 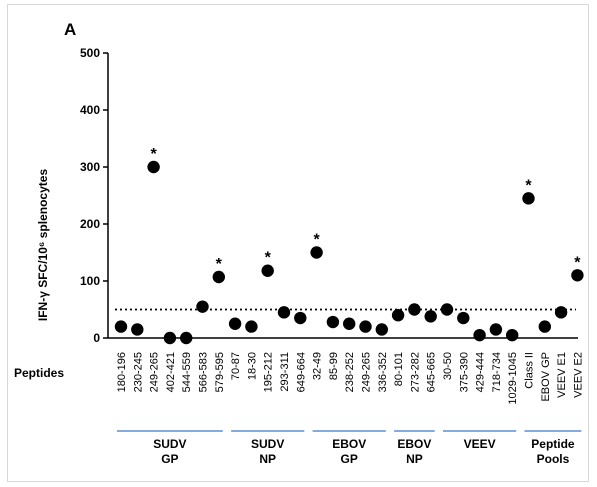 I want to click on x-tick-label: VEEV E2, so click(x=578, y=375).